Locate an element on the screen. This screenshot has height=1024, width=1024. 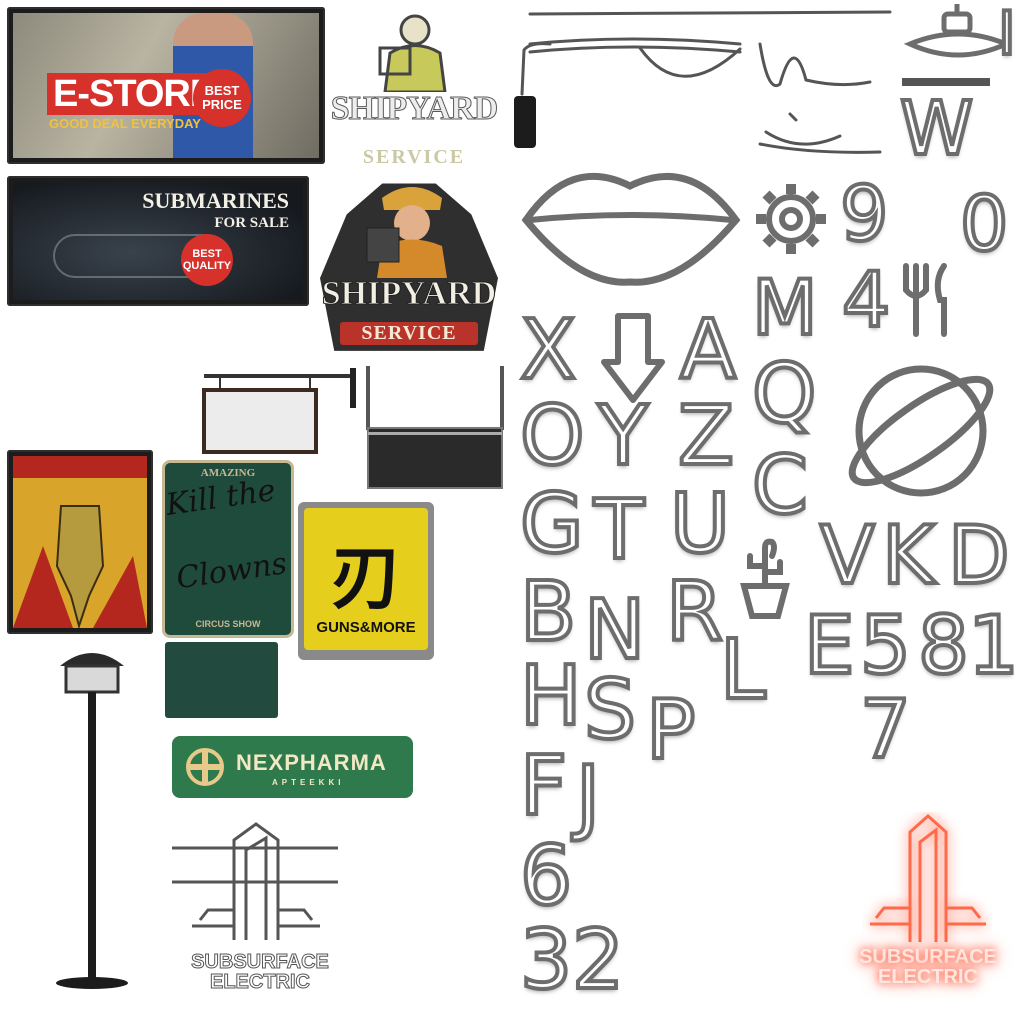
neon-glyph-9: 9 is located at coordinates (864, 213).